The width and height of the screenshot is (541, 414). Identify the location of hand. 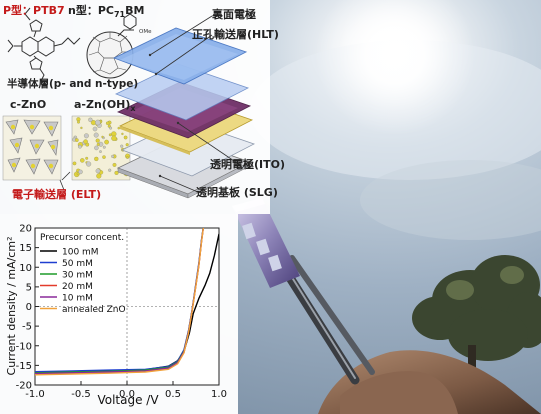
(429, 382).